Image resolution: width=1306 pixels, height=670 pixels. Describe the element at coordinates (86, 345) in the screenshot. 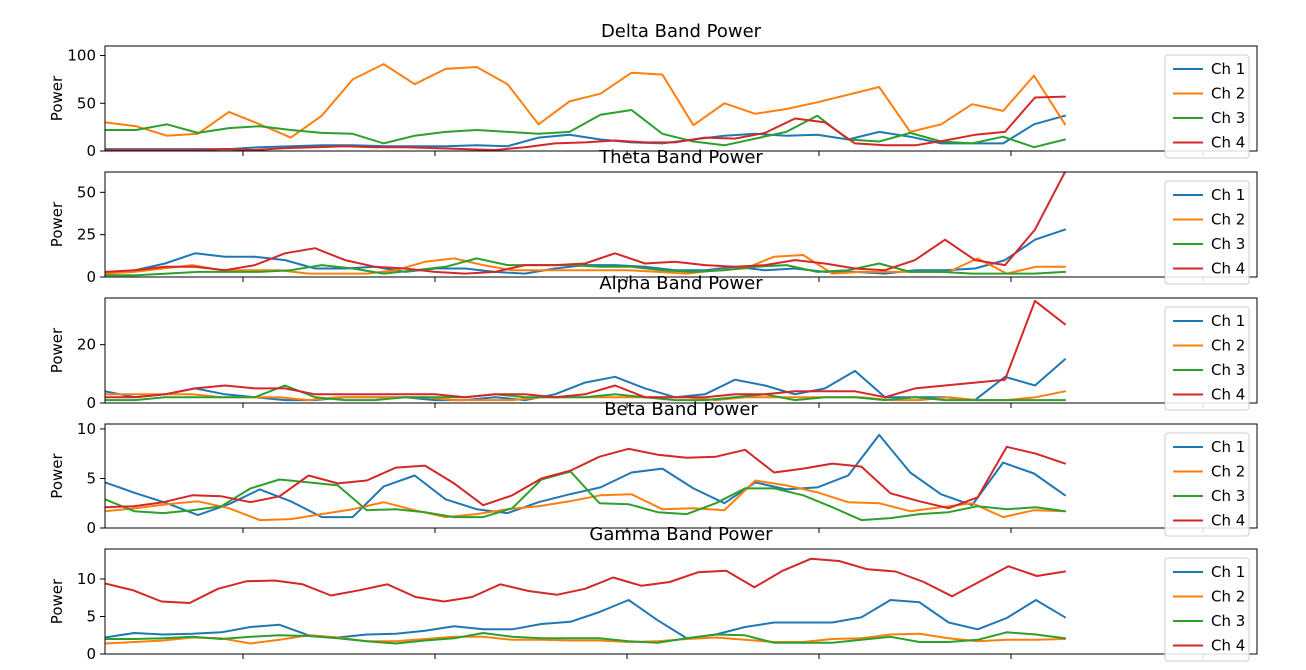

I see `y-tick-label: 20` at that location.